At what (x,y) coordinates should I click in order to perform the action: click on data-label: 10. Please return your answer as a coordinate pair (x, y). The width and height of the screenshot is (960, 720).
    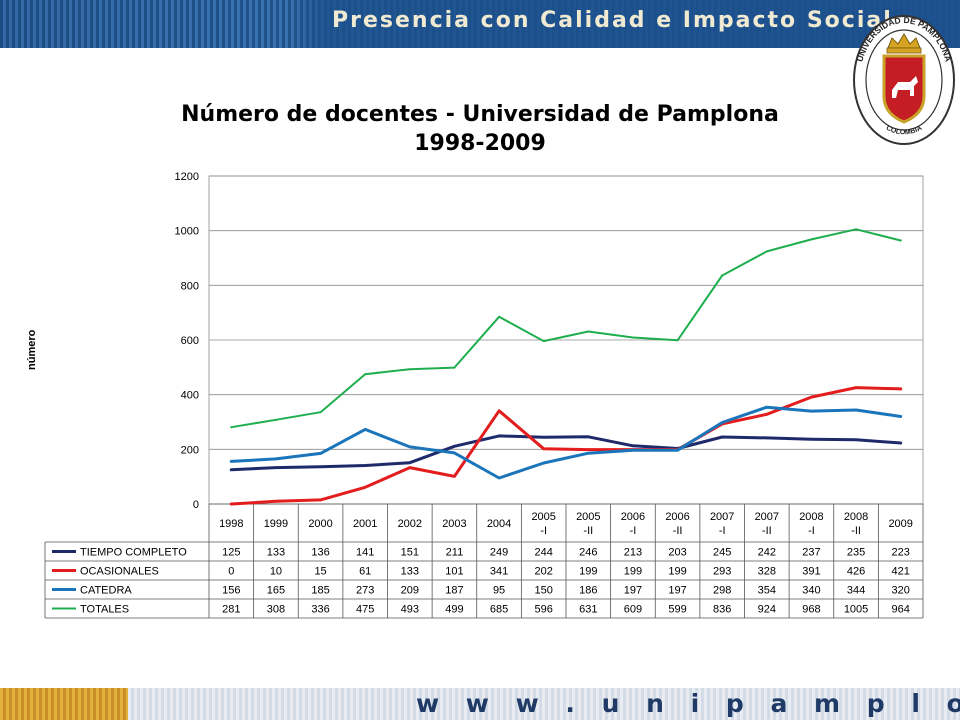
    Looking at the image, I should click on (276, 572).